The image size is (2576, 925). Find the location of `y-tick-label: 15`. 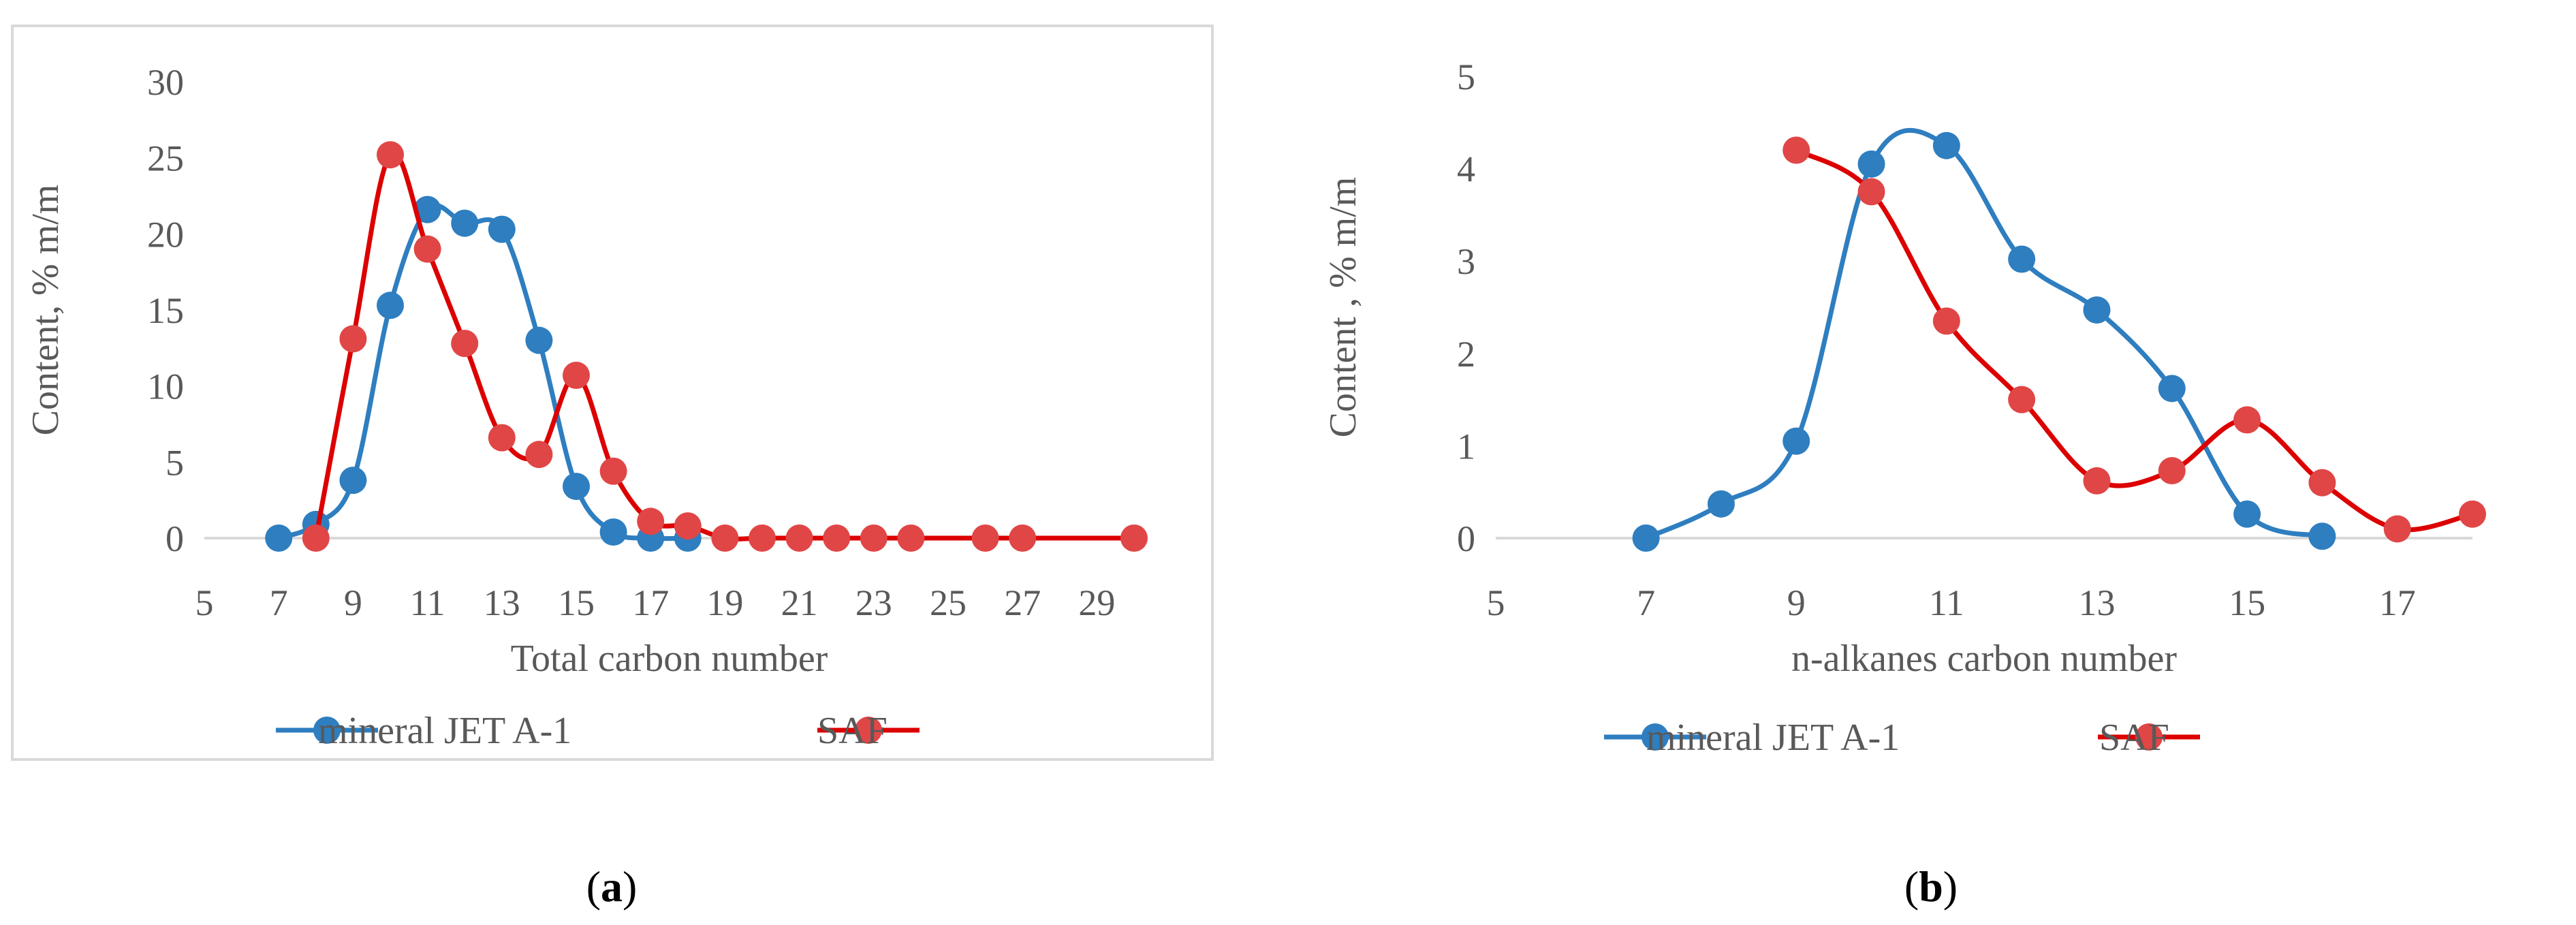

y-tick-label: 15 is located at coordinates (165, 310).